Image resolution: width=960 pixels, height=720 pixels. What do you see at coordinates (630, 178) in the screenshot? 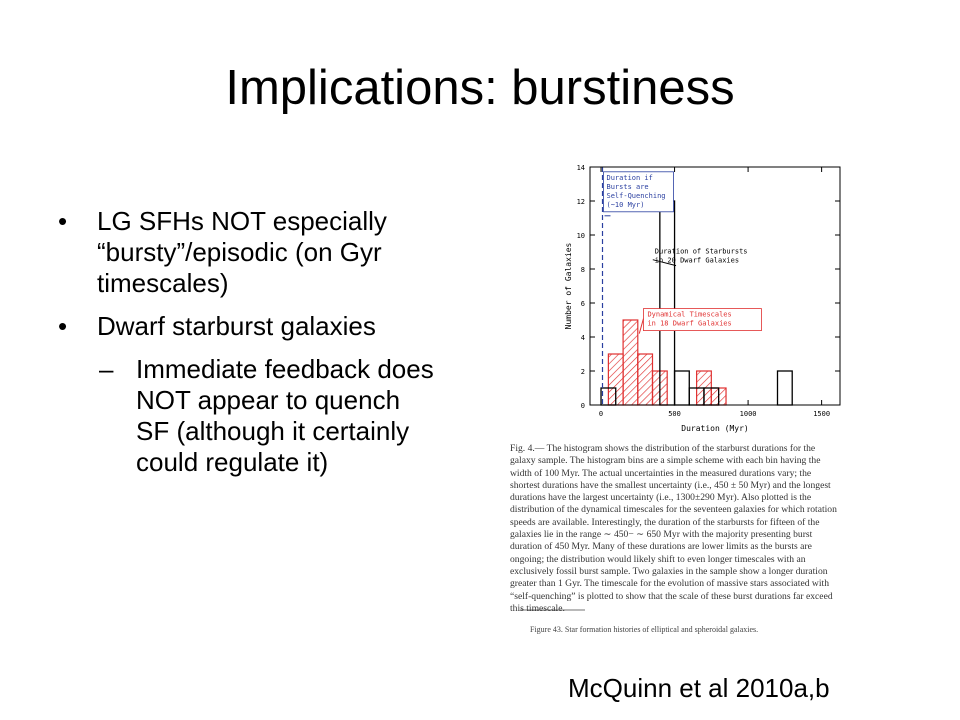
I see `quench-annotation-text: Duration if` at bounding box center [630, 178].